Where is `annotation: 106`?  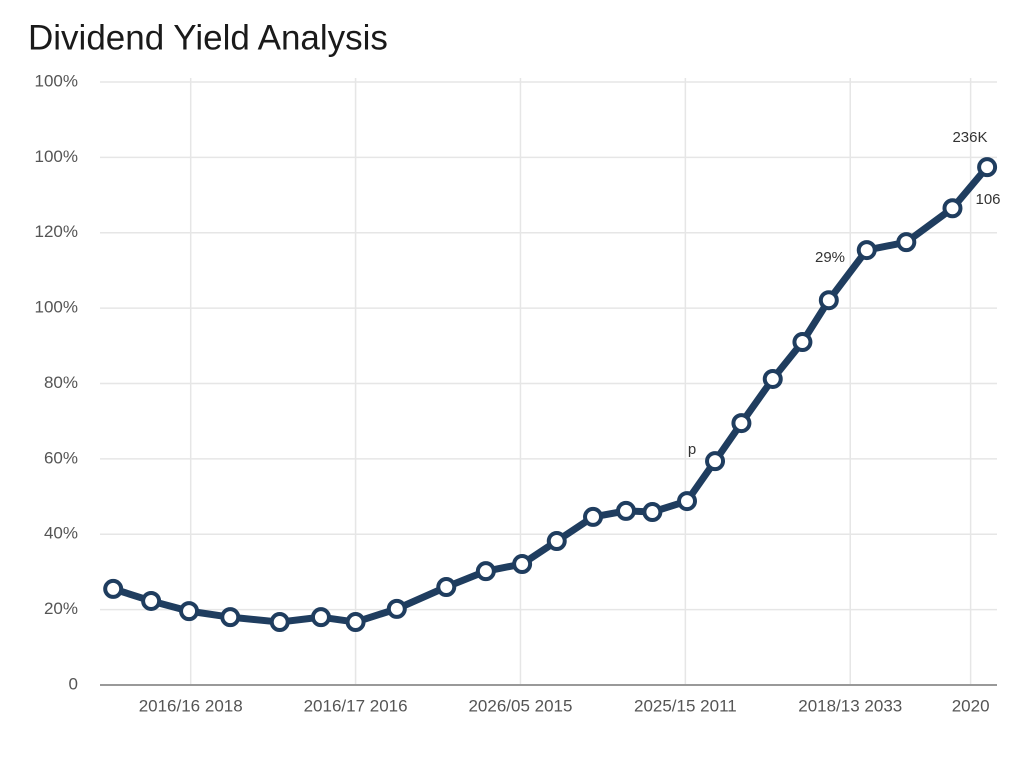
annotation: 106 is located at coordinates (987, 199).